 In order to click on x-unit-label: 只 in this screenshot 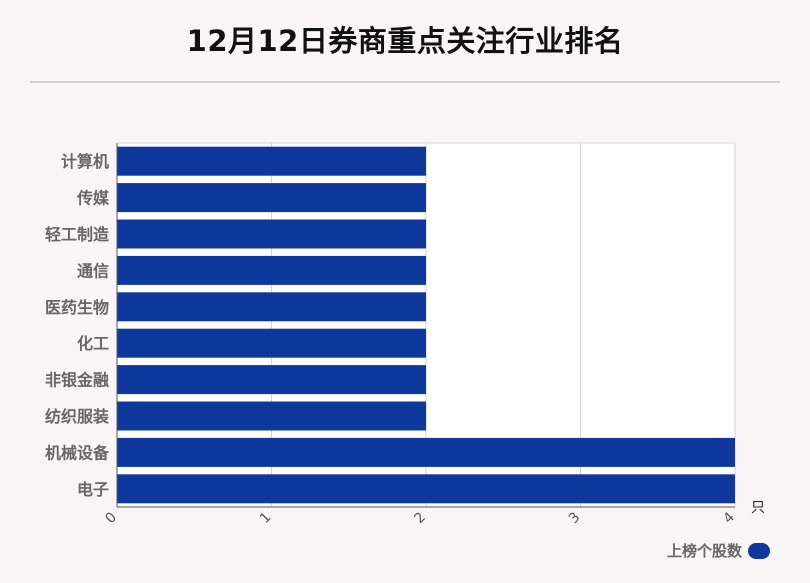, I will do `click(758, 508)`.